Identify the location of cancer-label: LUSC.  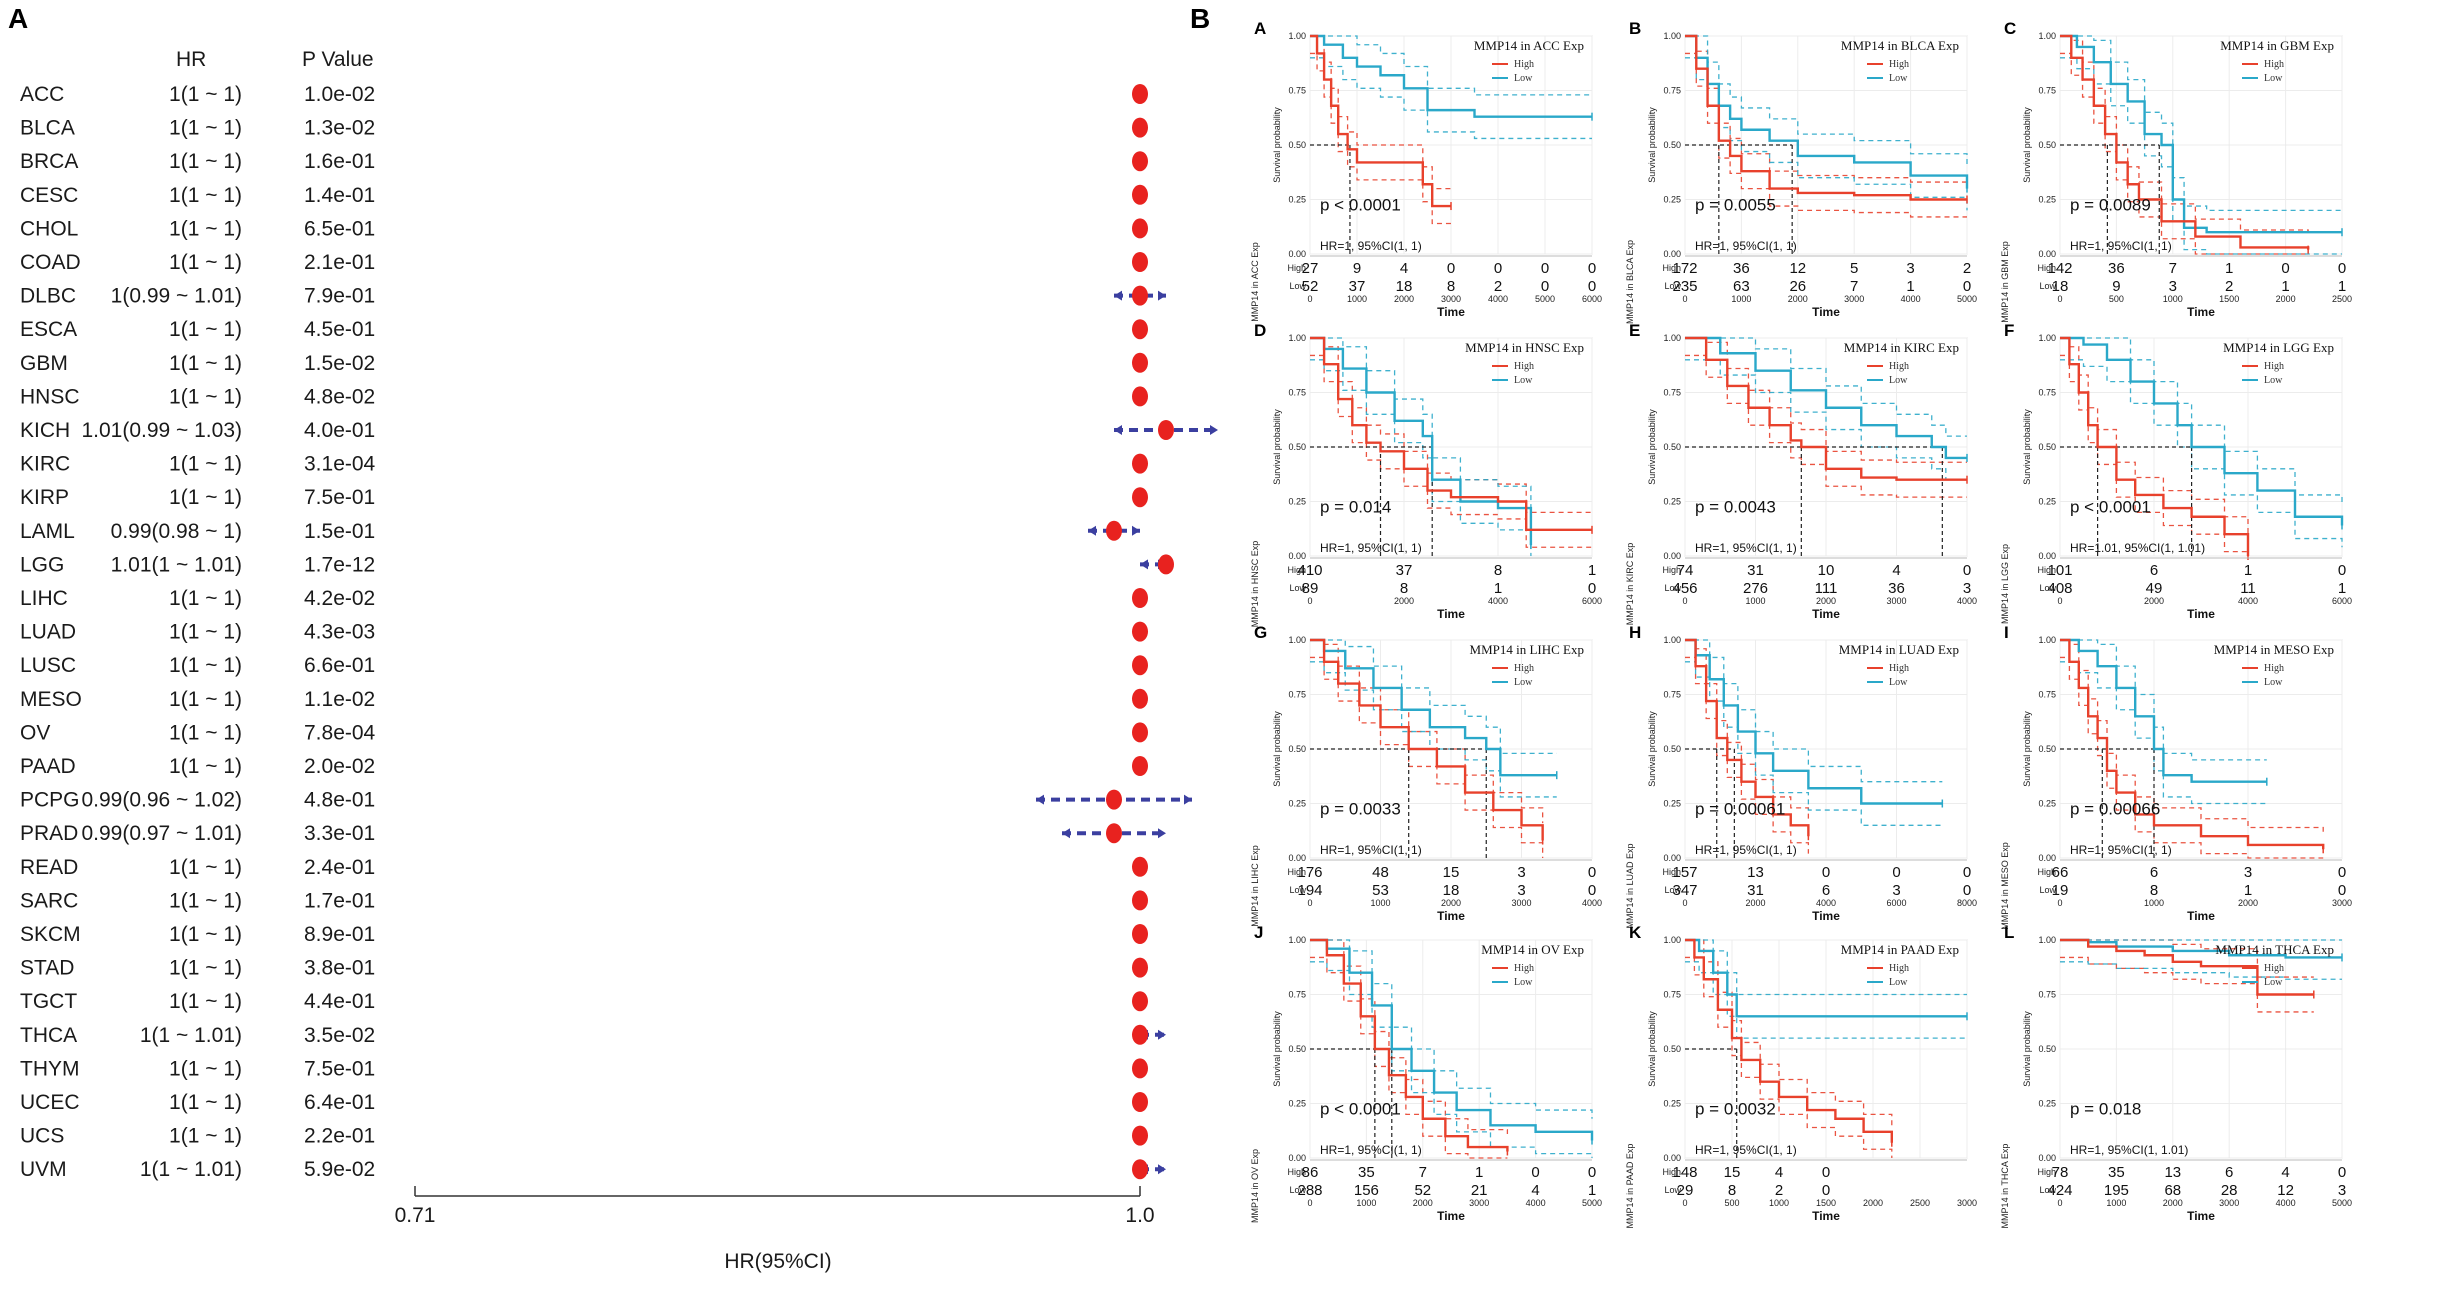
(48, 665).